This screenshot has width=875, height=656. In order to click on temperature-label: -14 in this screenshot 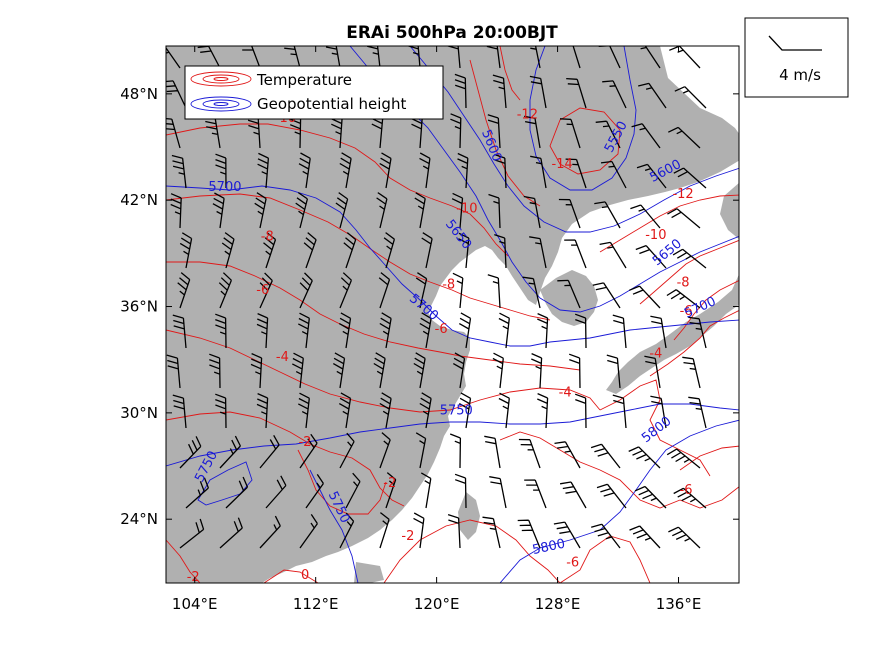, I will do `click(561, 164)`.